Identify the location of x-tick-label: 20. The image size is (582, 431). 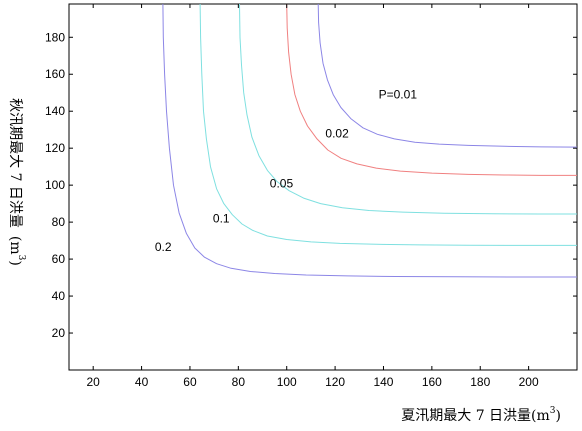
(94, 382).